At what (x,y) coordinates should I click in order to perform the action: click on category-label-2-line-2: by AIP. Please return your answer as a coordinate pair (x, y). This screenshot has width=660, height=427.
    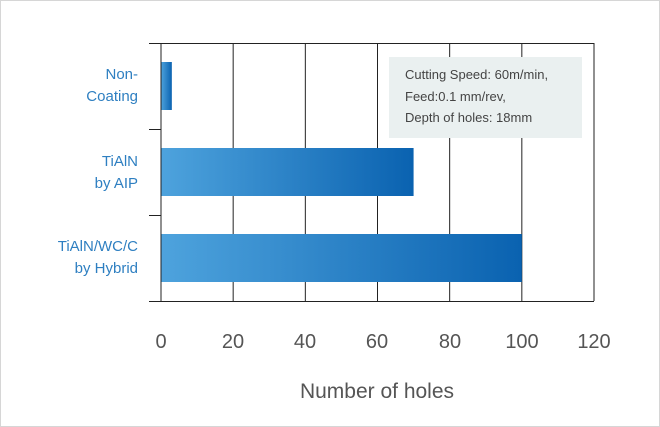
    Looking at the image, I should click on (116, 183).